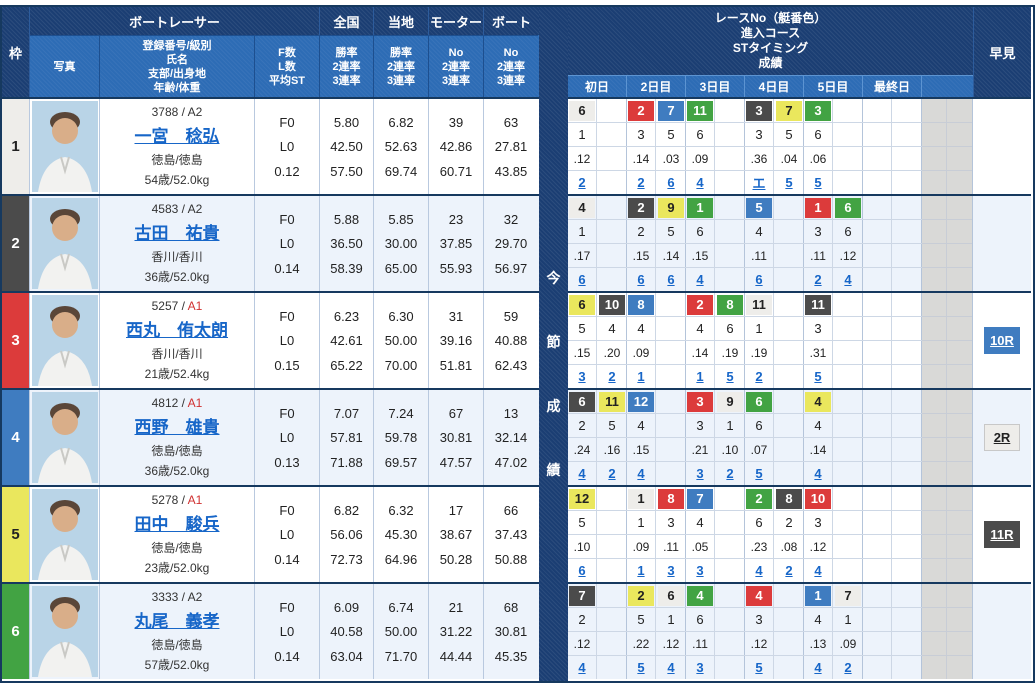 The height and width of the screenshot is (687, 1035). What do you see at coordinates (346, 510) in the screenshot?
I see `stat-value: 6.82` at bounding box center [346, 510].